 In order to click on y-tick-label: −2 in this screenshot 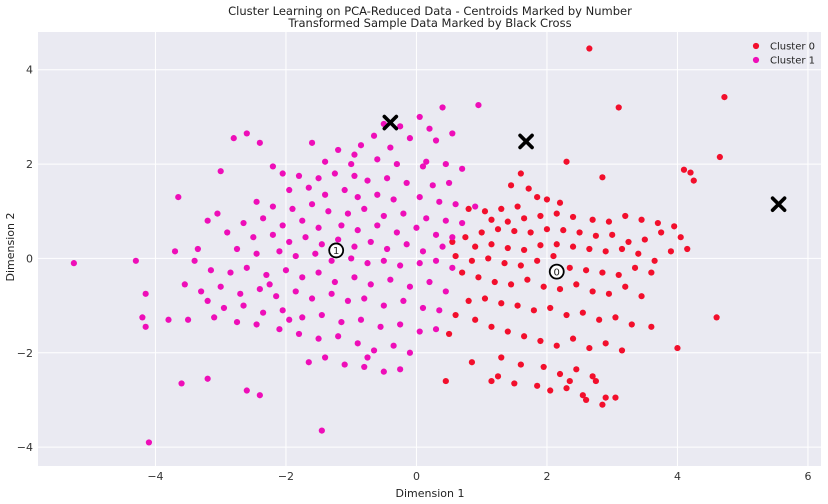, I will do `click(25, 353)`.